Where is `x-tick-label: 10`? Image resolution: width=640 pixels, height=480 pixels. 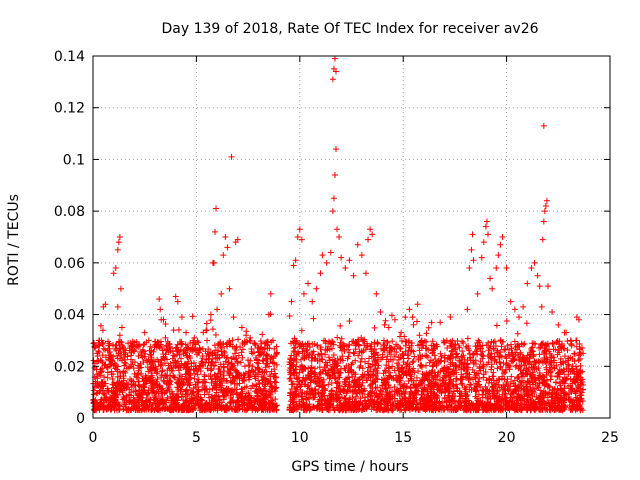
x-tick-label: 10 is located at coordinates (300, 438).